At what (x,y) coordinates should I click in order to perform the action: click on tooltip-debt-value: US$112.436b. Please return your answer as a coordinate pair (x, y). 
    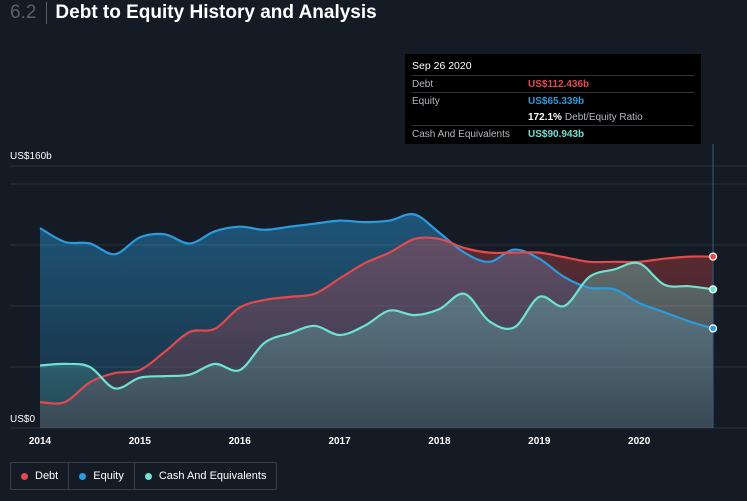
    Looking at the image, I should click on (559, 84).